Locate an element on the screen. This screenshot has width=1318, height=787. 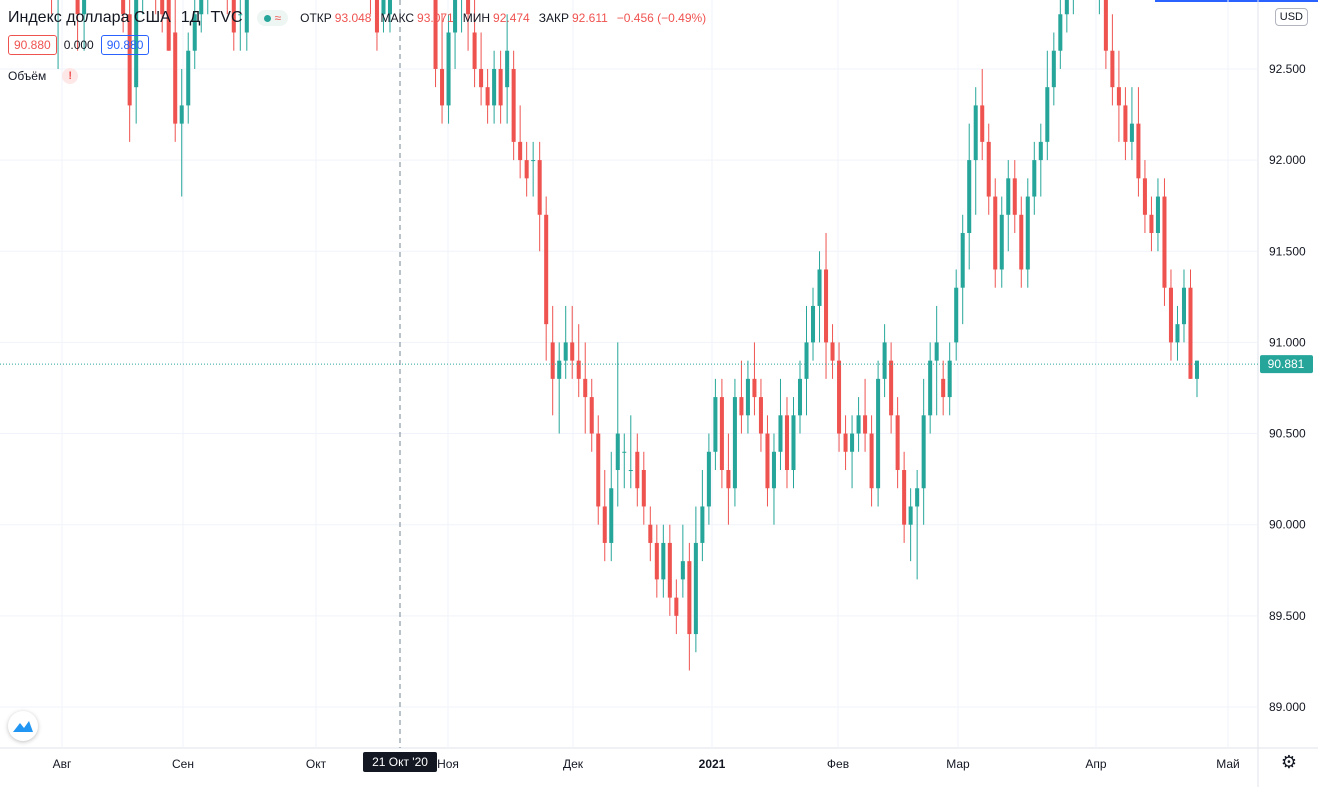
x-tick-label: 2021 is located at coordinates (712, 764).